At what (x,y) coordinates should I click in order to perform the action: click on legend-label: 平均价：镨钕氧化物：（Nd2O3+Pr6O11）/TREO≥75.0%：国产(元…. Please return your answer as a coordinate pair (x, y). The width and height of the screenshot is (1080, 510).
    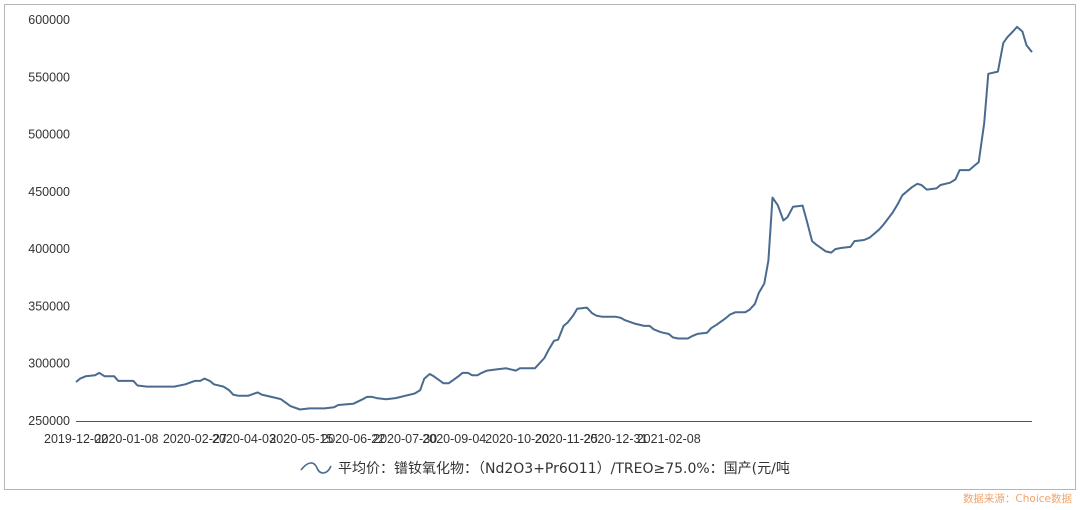
    Looking at the image, I should click on (564, 469).